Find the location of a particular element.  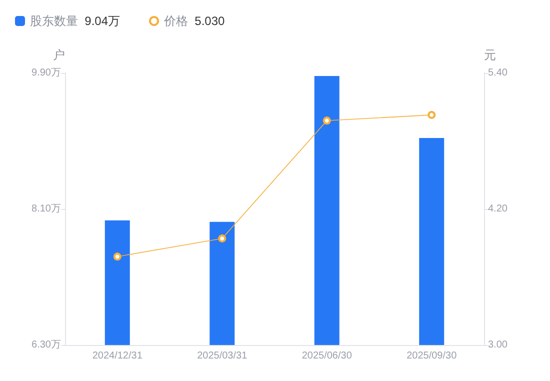

y-tick-label: 9.90万 is located at coordinates (46, 73).